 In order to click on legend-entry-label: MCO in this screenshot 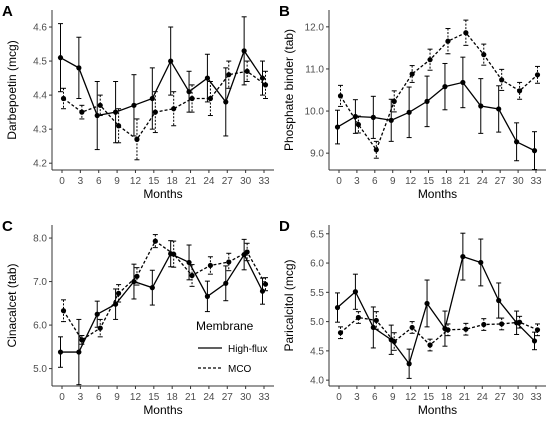, I will do `click(240, 369)`.